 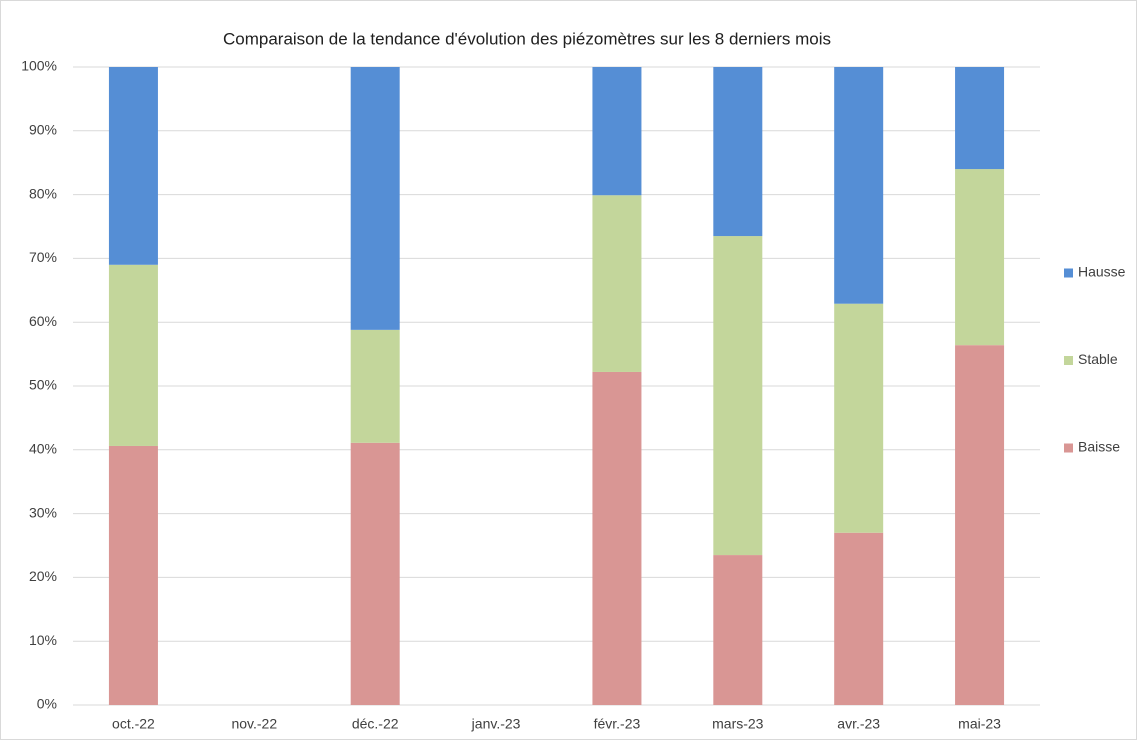 What do you see at coordinates (1099, 447) in the screenshot?
I see `legend-label: Baisse` at bounding box center [1099, 447].